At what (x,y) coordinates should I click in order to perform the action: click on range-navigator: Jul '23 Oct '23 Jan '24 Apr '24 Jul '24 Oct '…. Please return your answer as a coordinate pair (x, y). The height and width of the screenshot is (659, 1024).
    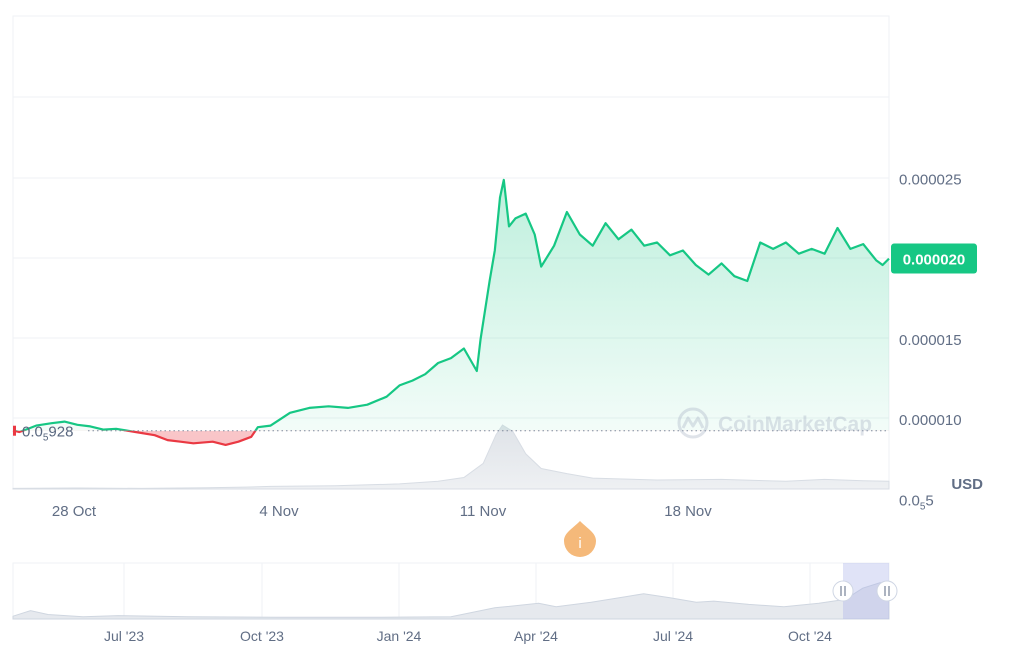
    Looking at the image, I should click on (455, 603).